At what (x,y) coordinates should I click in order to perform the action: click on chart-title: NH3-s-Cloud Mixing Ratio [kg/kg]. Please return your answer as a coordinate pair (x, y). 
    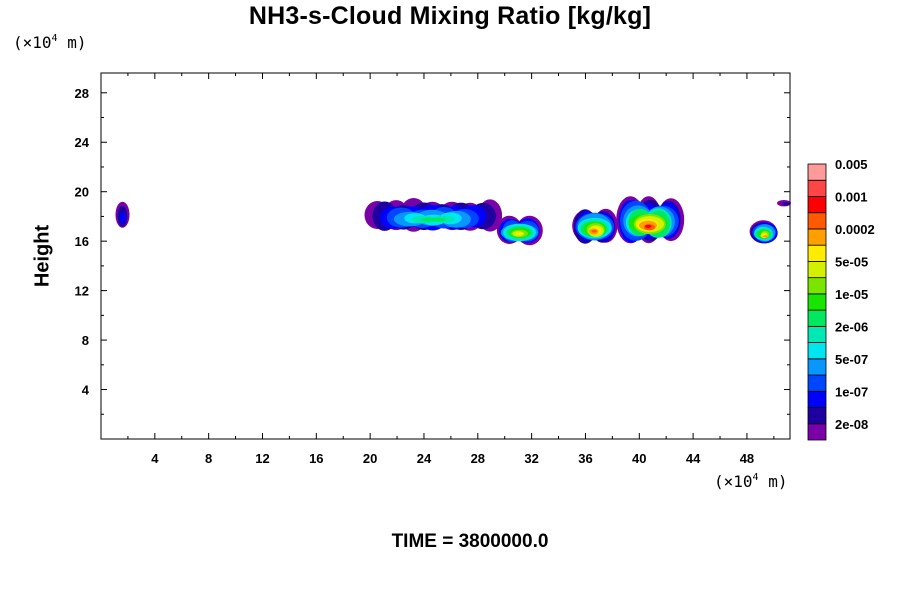
    Looking at the image, I should click on (450, 16).